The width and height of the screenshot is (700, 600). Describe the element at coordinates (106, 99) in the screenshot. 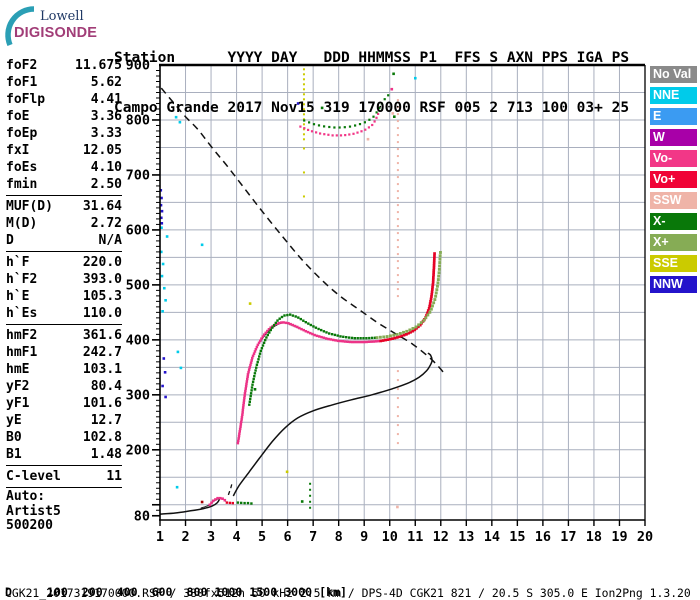

I see `param-value: 4.41` at that location.